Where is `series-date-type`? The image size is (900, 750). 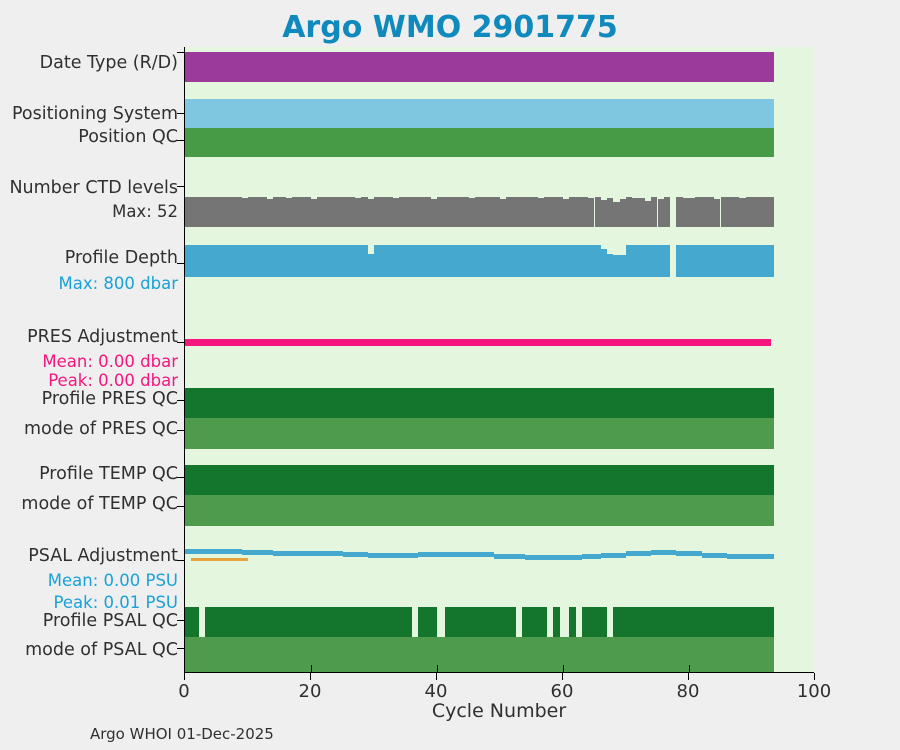 series-date-type is located at coordinates (480, 67).